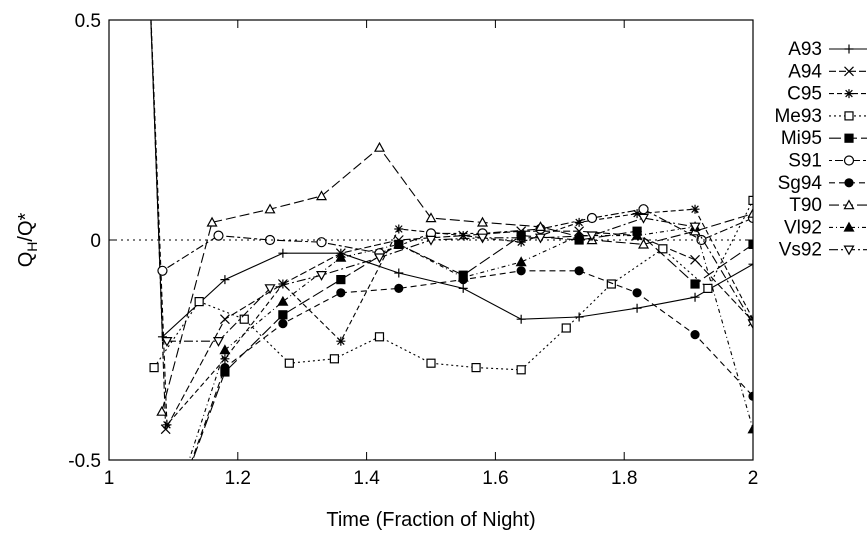 This screenshot has height=533, width=867. I want to click on legend-label-a94: A94, so click(805, 71).